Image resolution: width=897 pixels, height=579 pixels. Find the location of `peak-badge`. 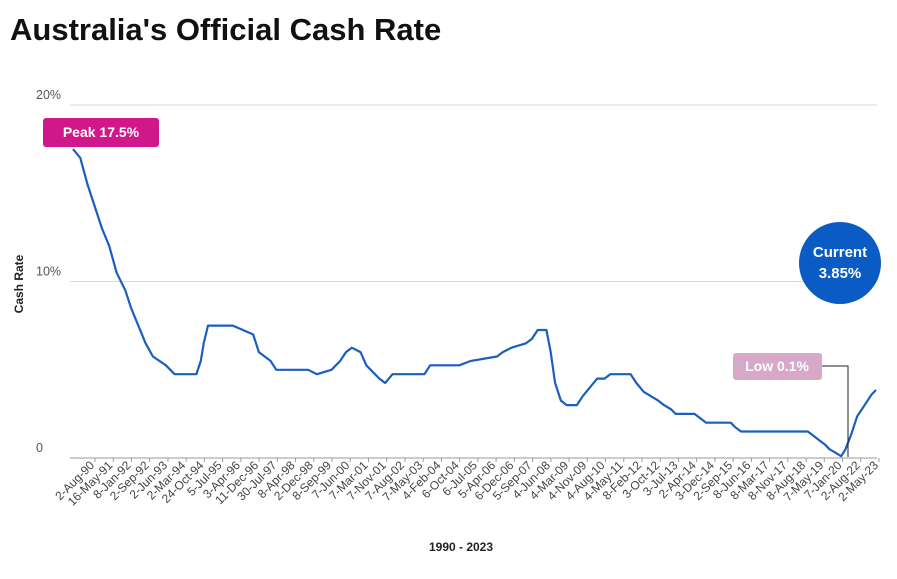

peak-badge is located at coordinates (101, 132).